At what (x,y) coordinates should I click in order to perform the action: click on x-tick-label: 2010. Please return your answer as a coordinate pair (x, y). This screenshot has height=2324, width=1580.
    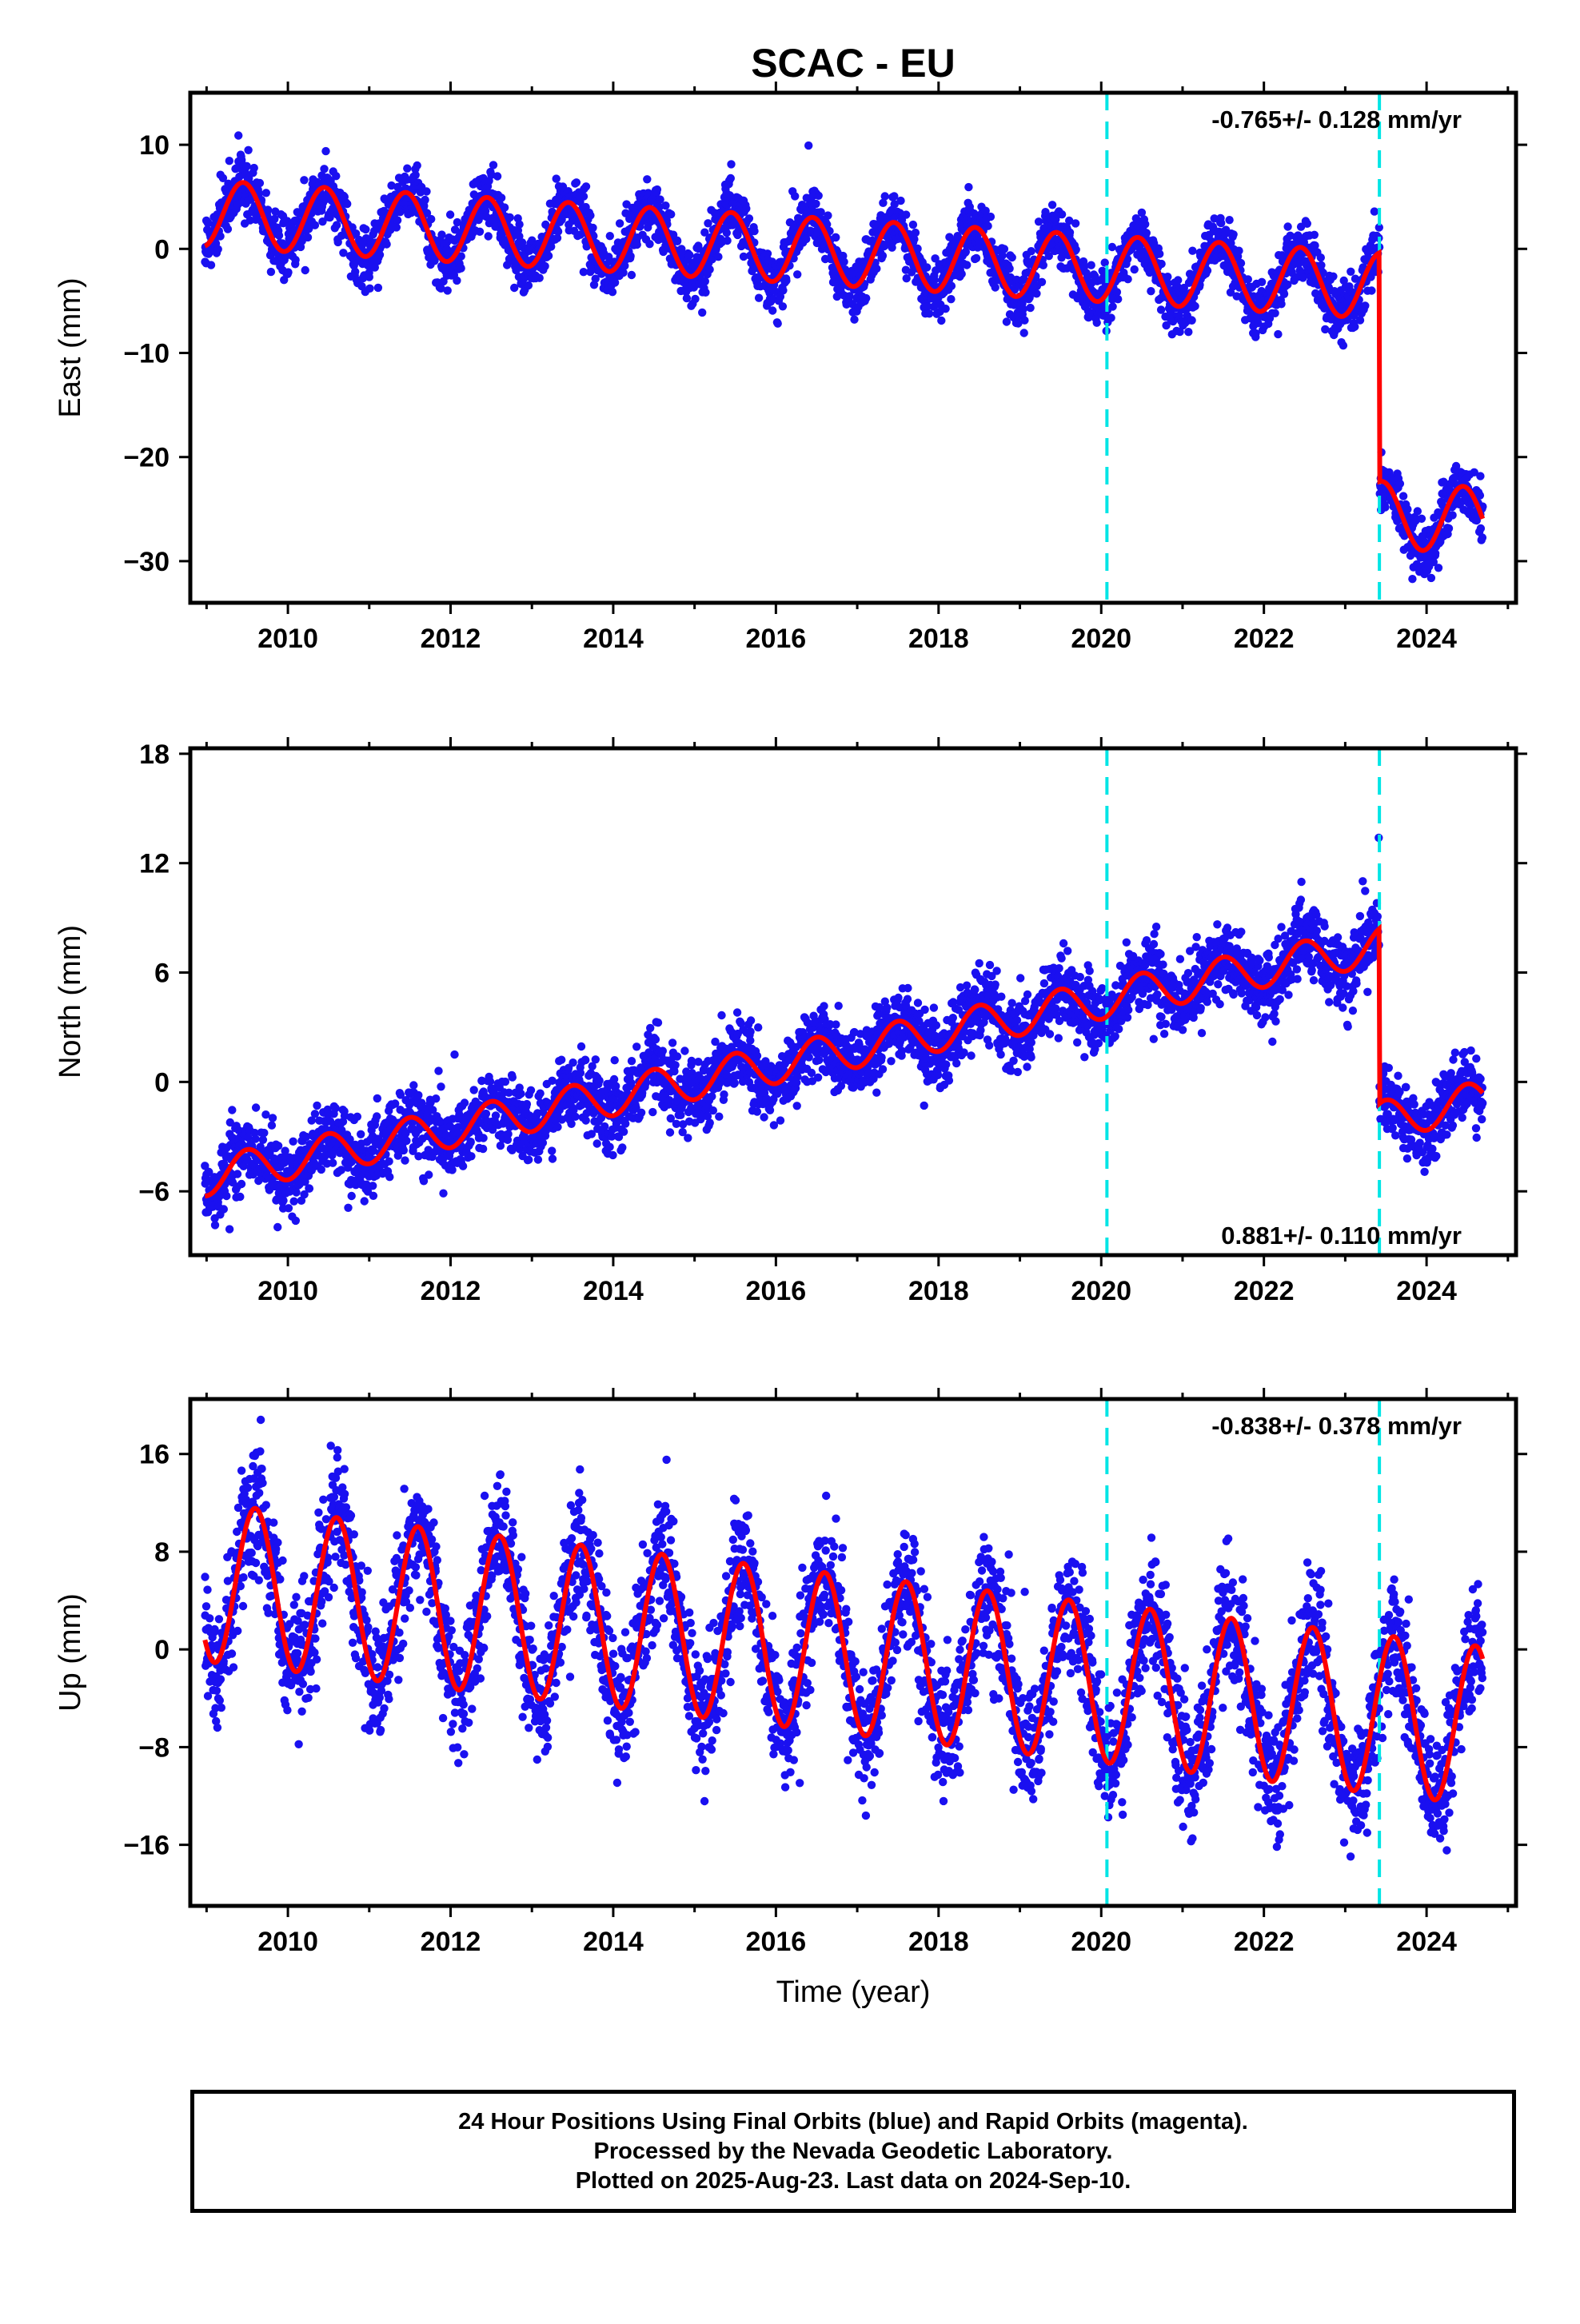
    Looking at the image, I should click on (287, 639).